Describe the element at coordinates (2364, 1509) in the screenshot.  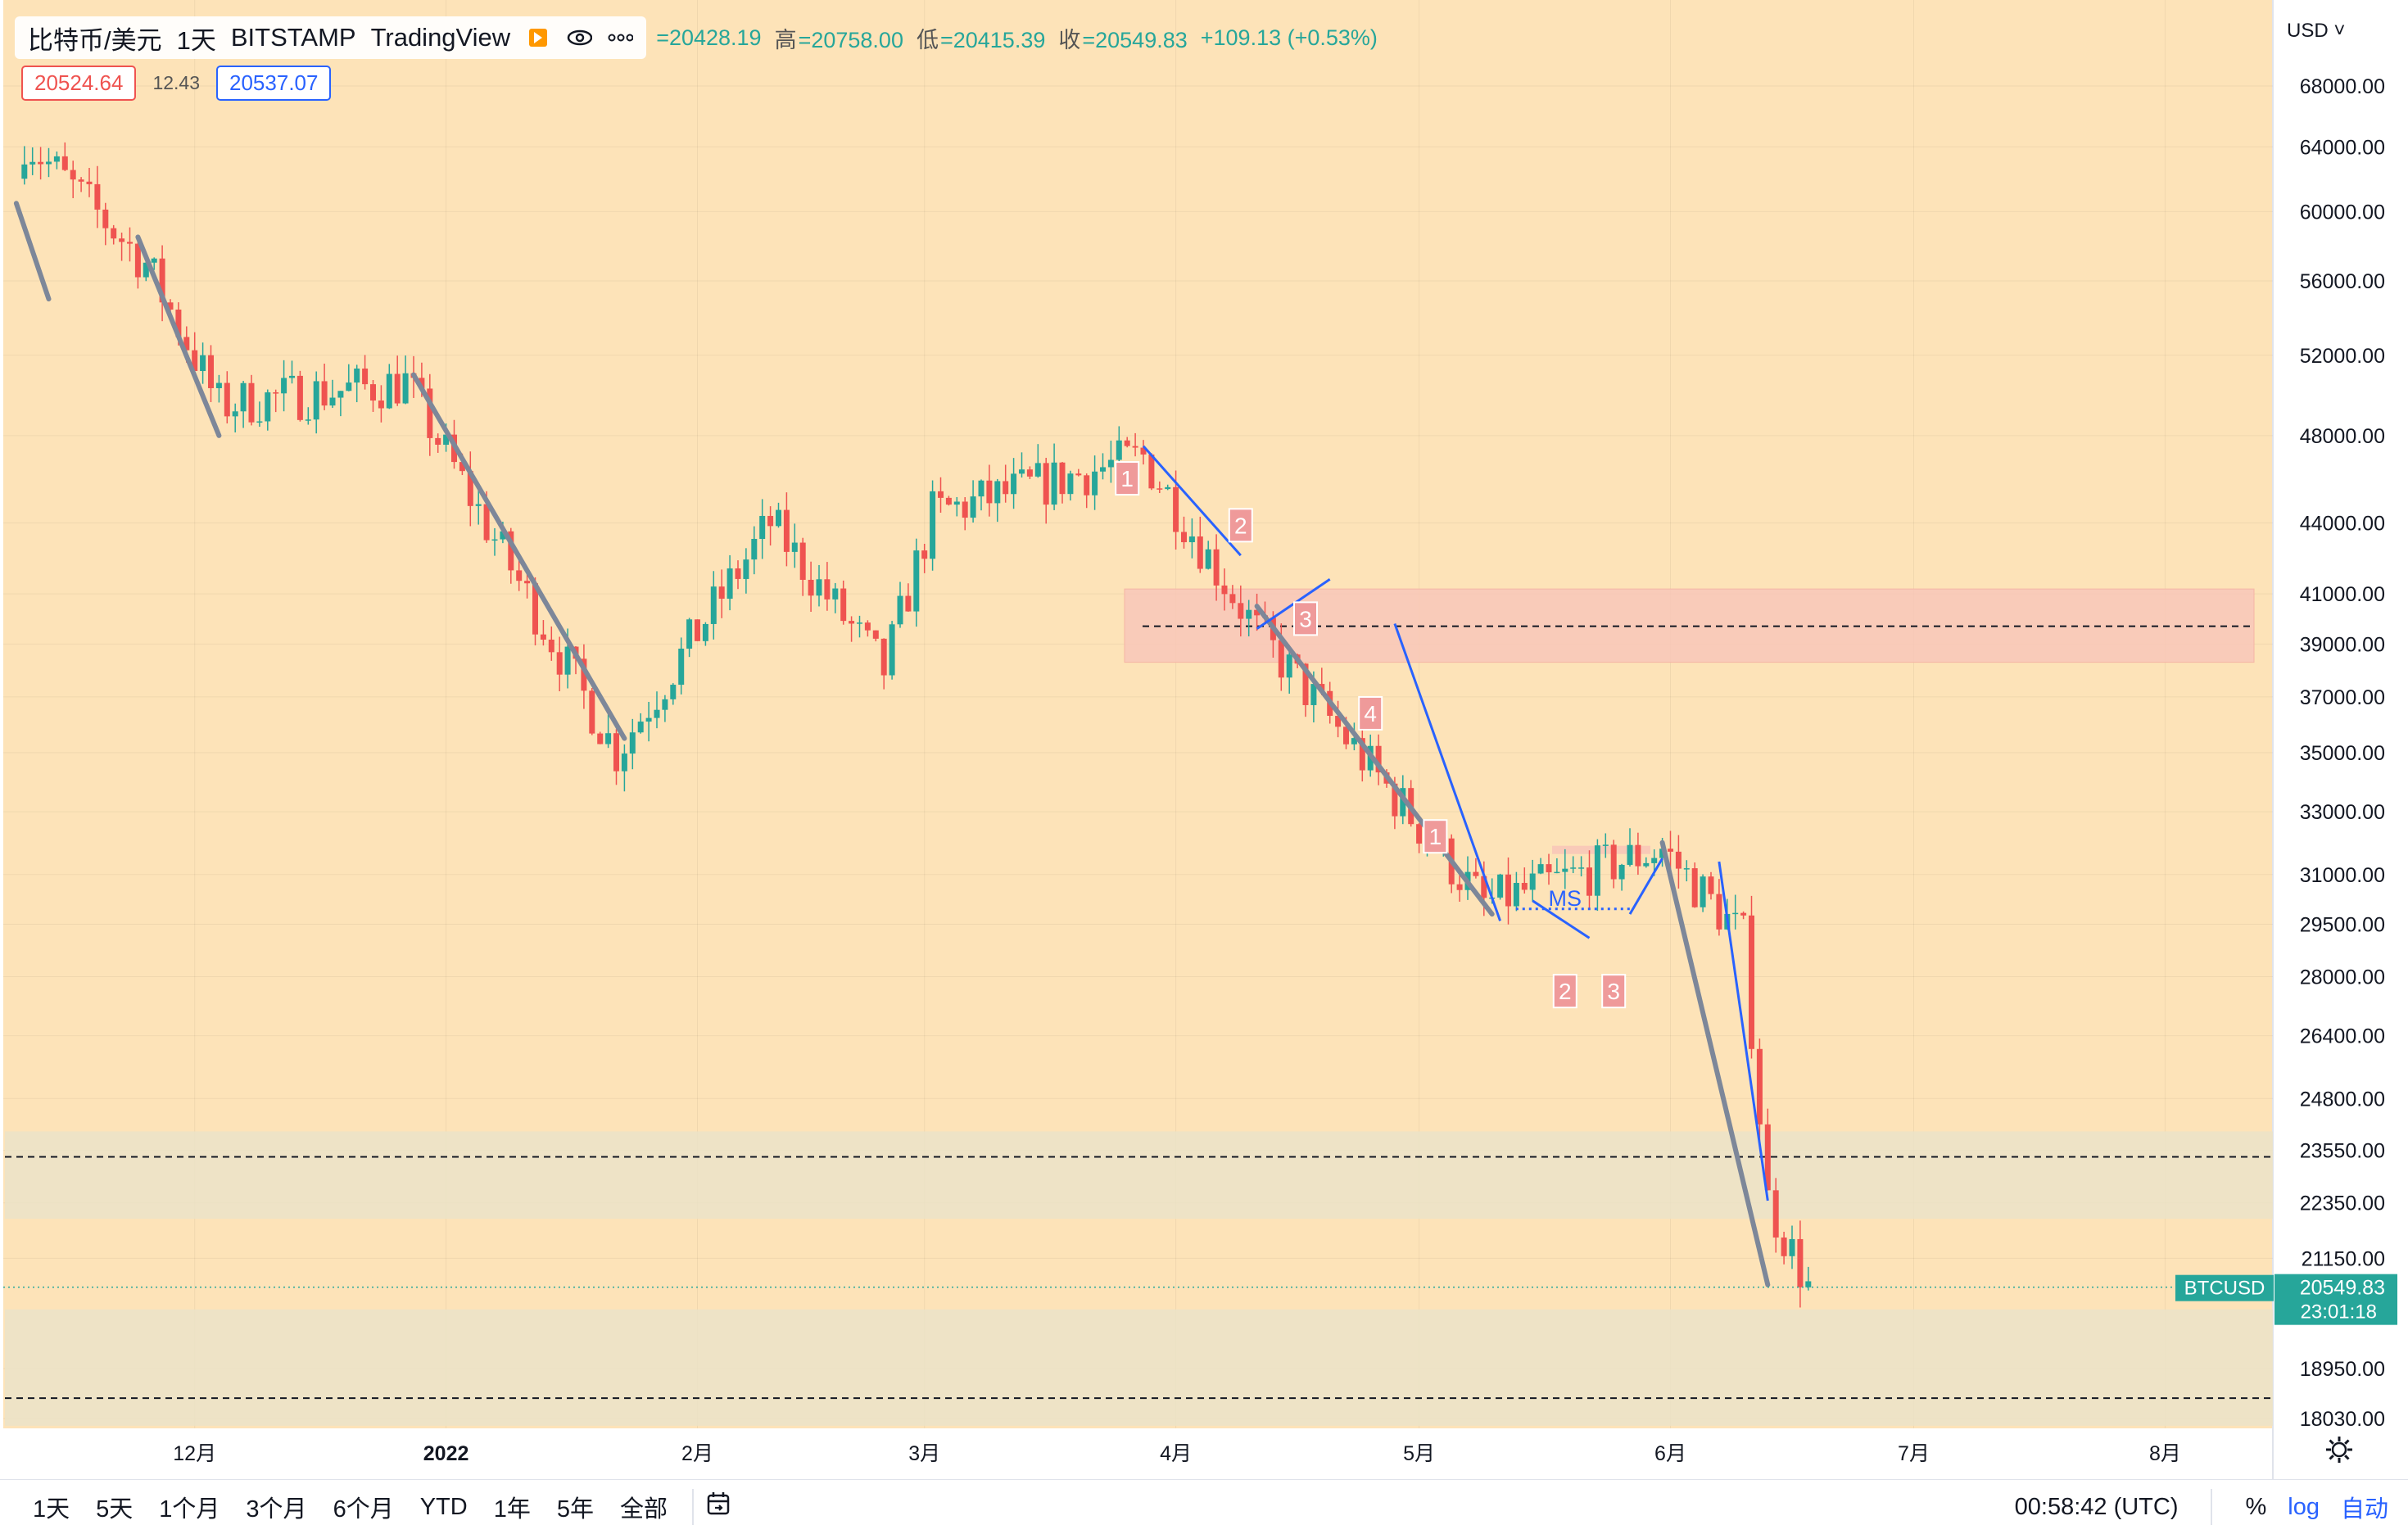
I see `auto-toggle: 自动` at that location.